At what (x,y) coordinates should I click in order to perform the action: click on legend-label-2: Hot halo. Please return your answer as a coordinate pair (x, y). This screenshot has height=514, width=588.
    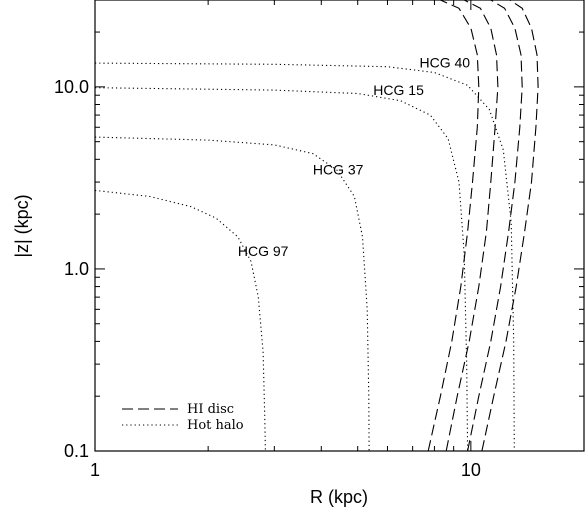
    Looking at the image, I should click on (215, 425).